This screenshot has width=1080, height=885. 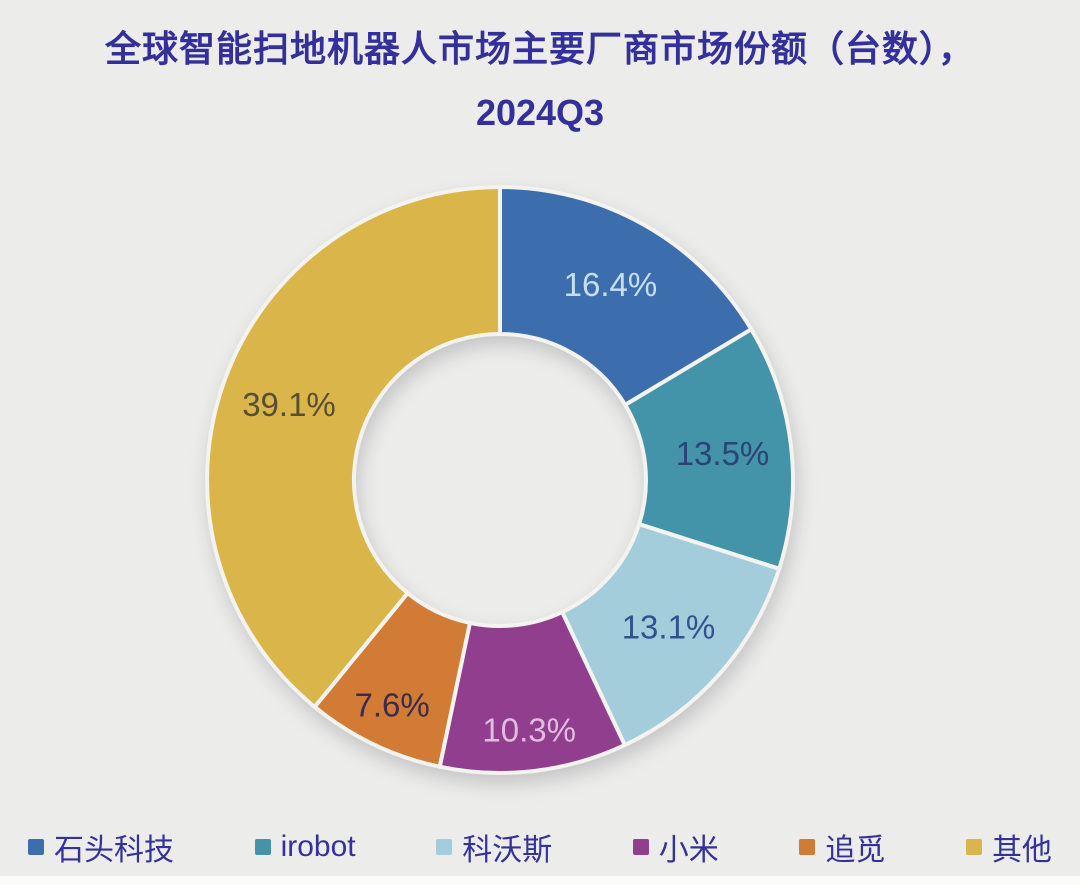 I want to click on bottom-strip, so click(x=540, y=880).